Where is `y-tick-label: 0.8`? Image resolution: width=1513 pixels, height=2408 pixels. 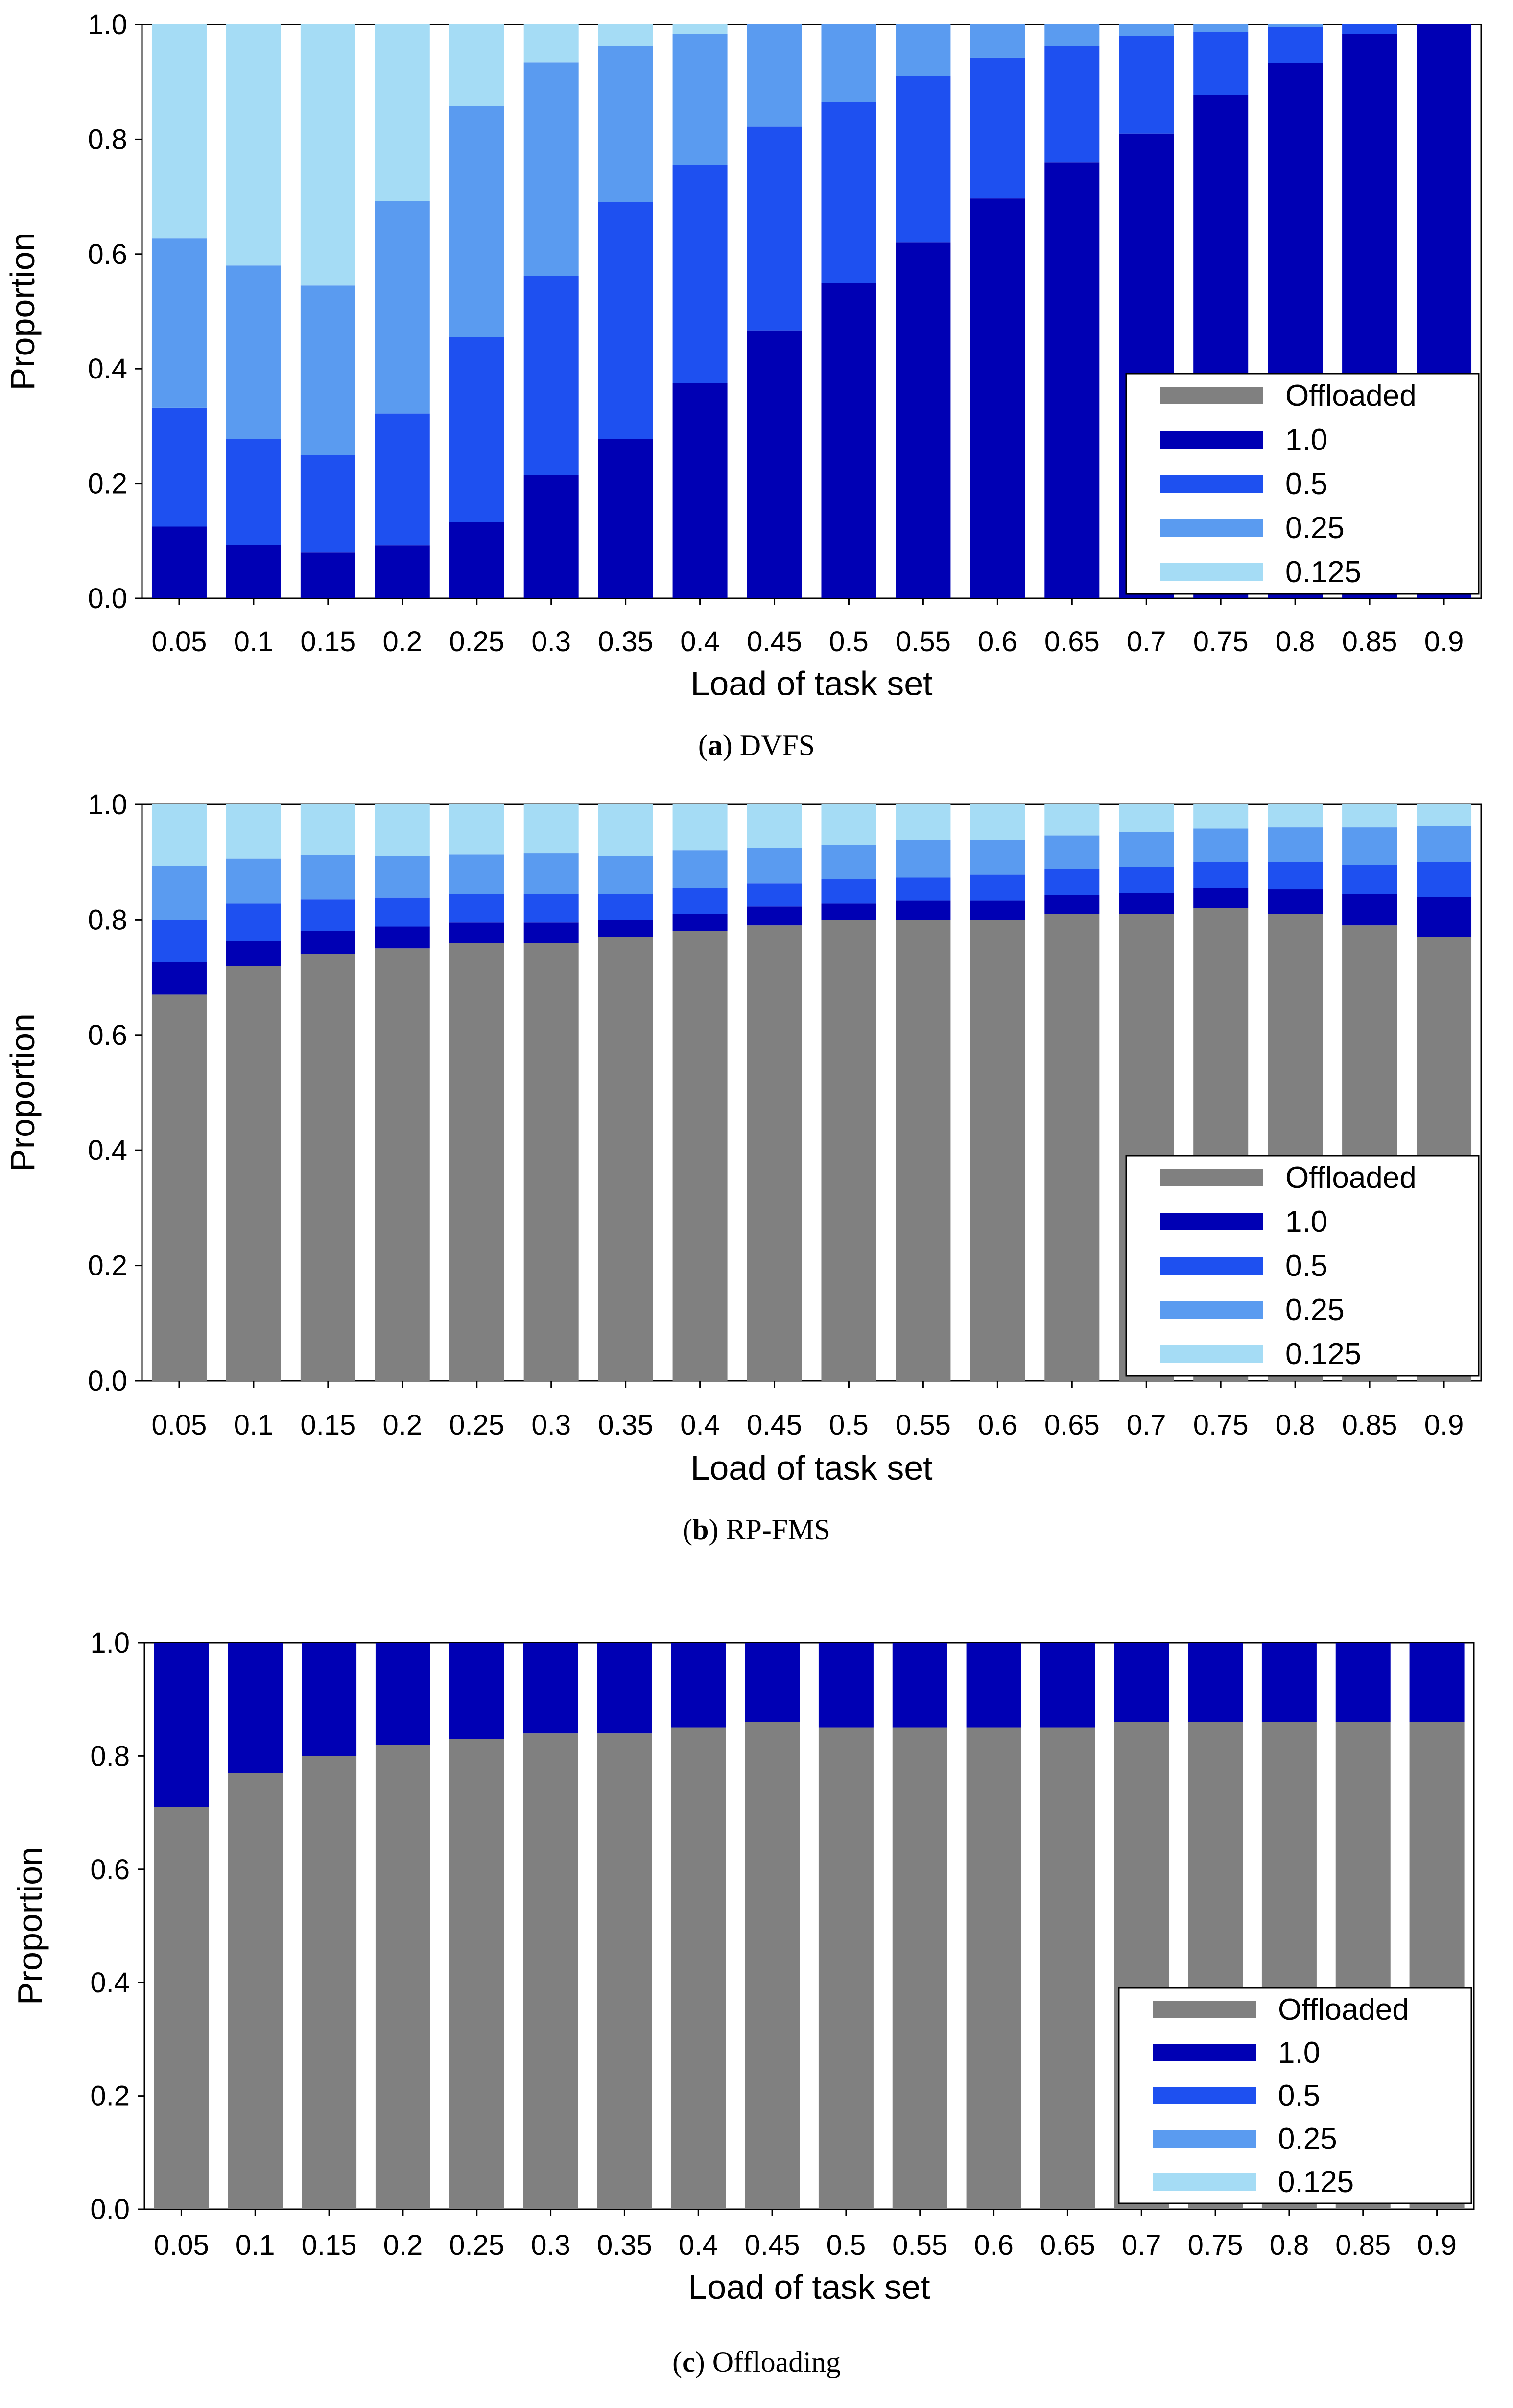 y-tick-label: 0.8 is located at coordinates (107, 139).